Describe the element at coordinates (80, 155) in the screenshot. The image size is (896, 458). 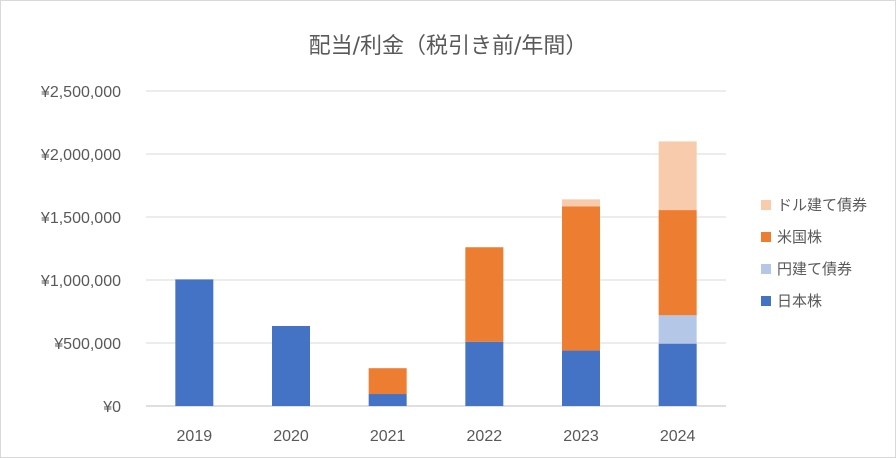
I see `y-tick-label: ¥2,000,000` at that location.